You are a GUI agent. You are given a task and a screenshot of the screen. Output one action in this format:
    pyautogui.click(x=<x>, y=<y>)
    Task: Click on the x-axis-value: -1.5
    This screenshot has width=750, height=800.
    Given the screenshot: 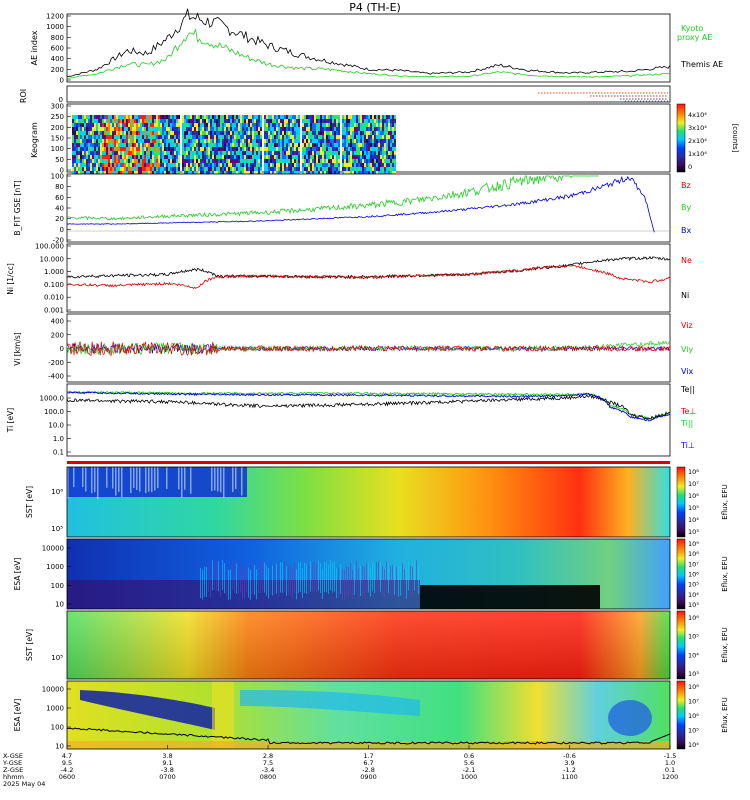 What is the action you would take?
    pyautogui.click(x=670, y=756)
    